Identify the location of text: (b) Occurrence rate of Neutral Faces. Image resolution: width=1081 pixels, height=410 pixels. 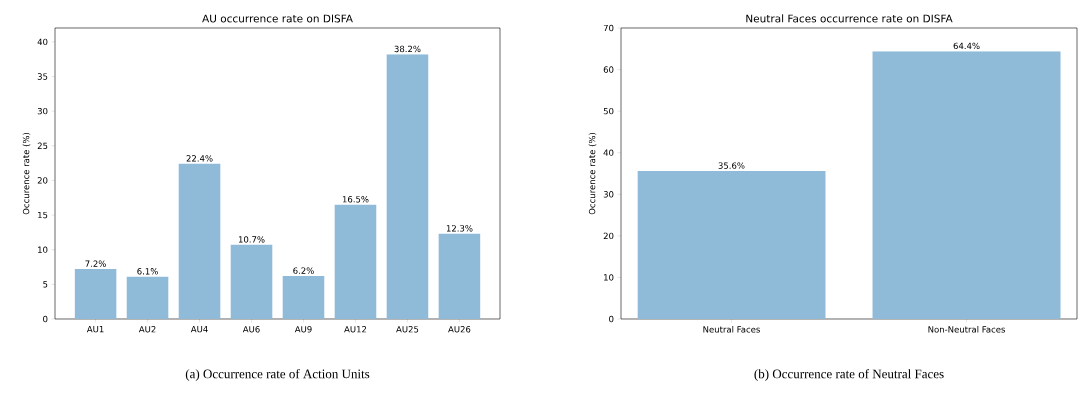
(849, 375).